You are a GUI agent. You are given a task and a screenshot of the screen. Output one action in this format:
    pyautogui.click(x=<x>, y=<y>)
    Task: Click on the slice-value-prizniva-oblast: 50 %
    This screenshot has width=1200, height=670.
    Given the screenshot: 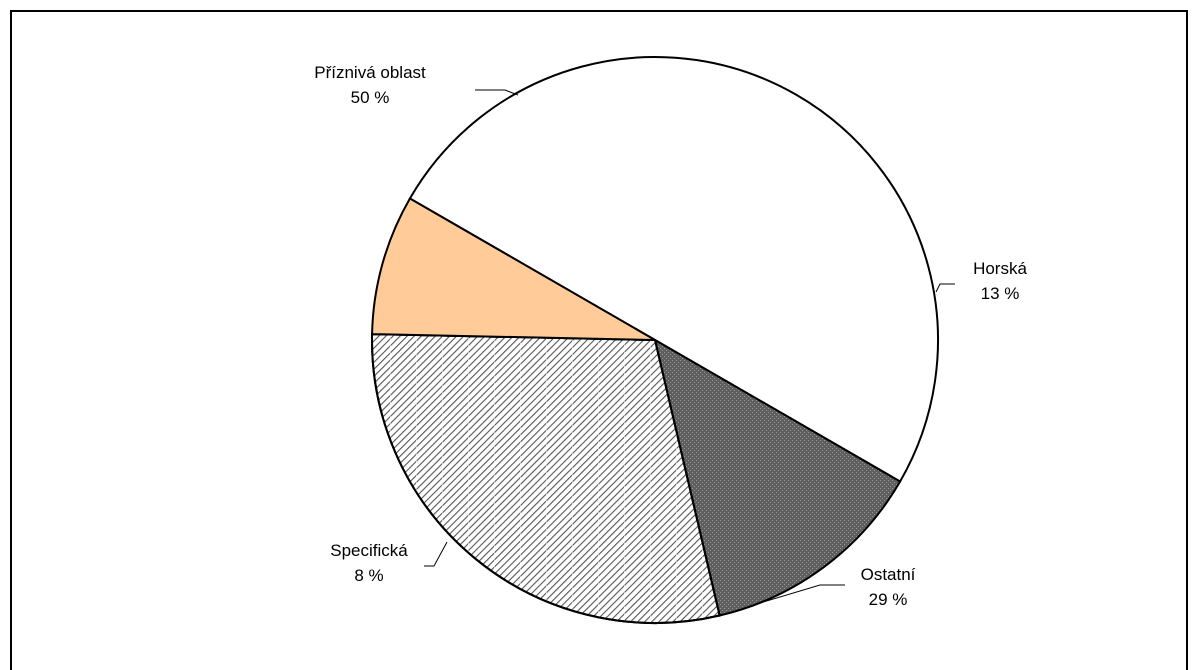 What is the action you would take?
    pyautogui.click(x=370, y=97)
    